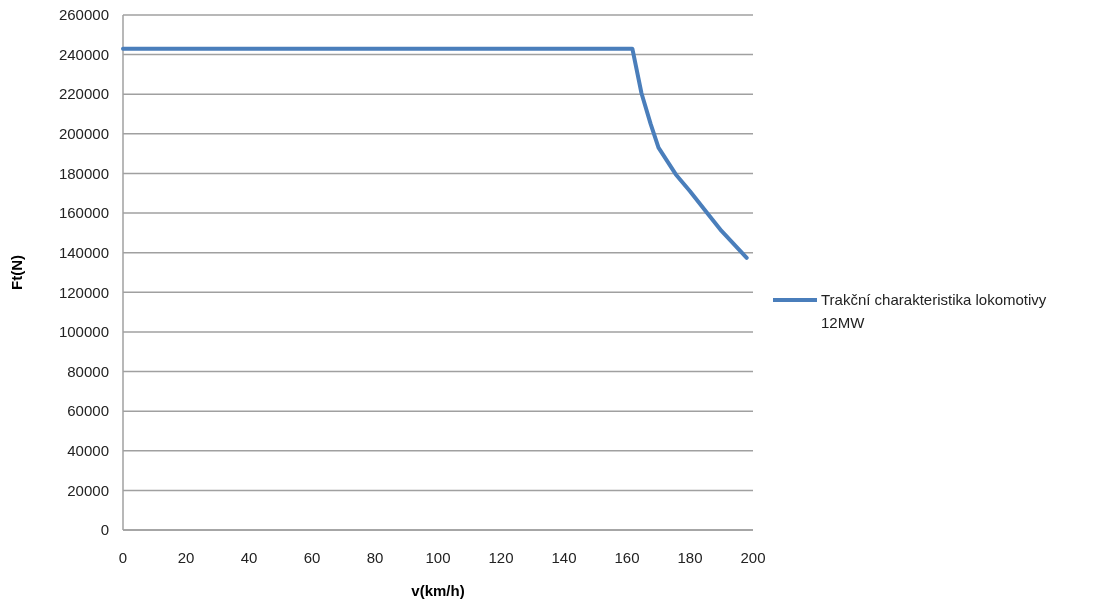  What do you see at coordinates (123, 557) in the screenshot?
I see `x-tick-label: 0` at bounding box center [123, 557].